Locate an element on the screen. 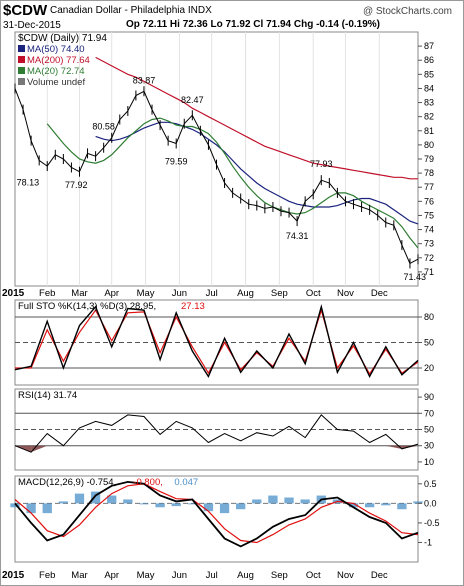  lower-axis-month-label: Mar is located at coordinates (79, 575).